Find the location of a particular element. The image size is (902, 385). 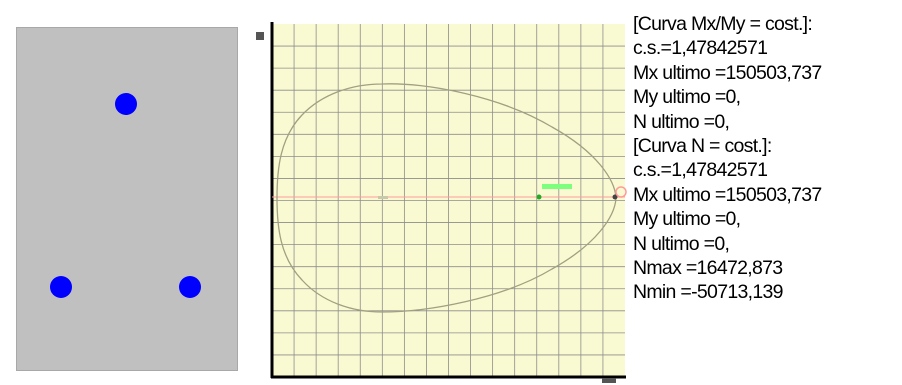

current-point is located at coordinates (539, 197).